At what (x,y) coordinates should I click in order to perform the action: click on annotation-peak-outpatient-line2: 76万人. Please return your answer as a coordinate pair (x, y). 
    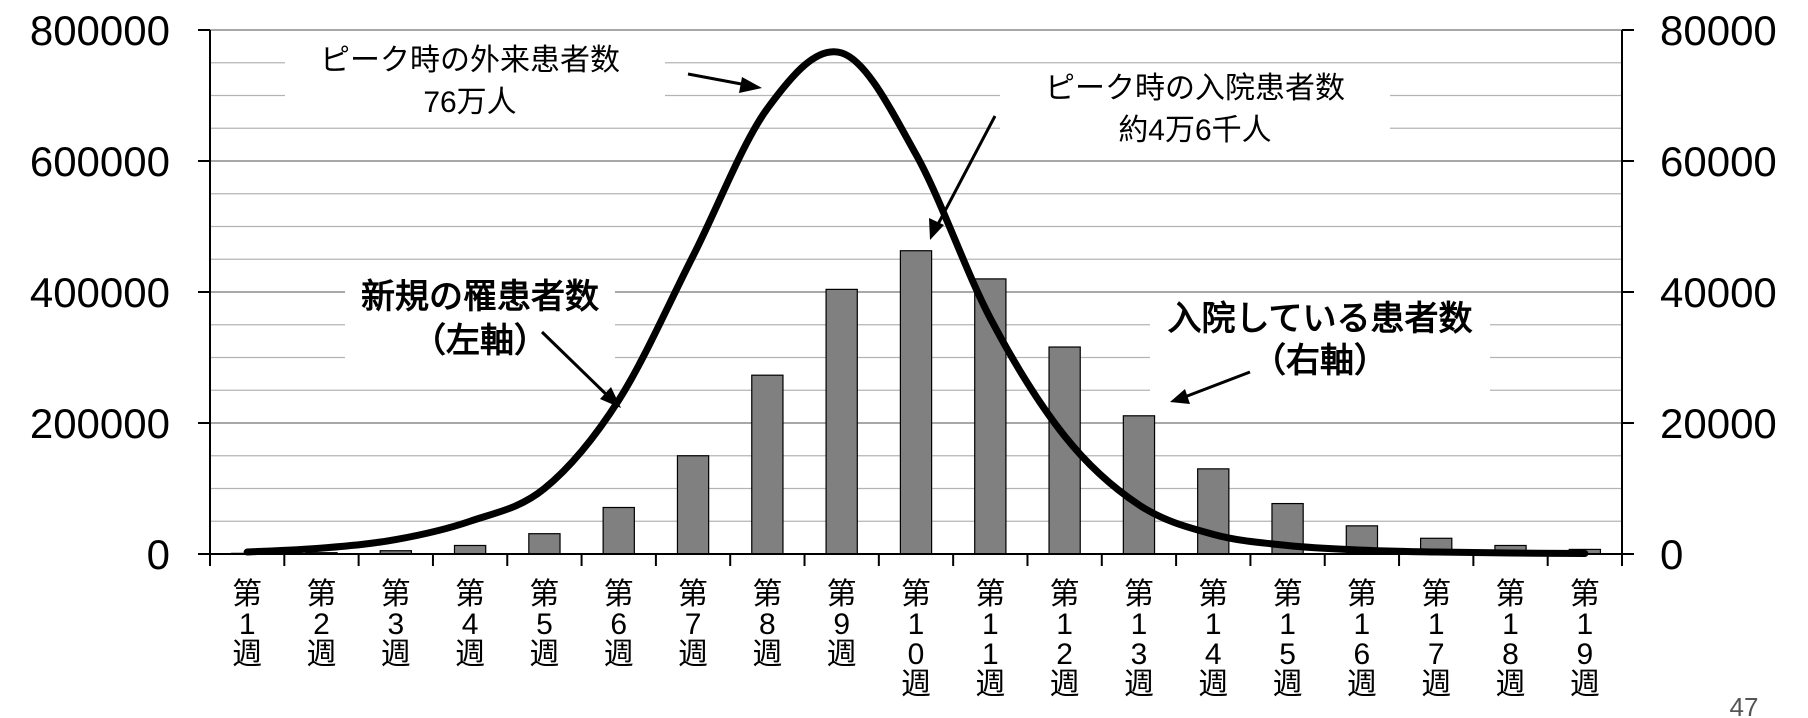
    Looking at the image, I should click on (469, 102).